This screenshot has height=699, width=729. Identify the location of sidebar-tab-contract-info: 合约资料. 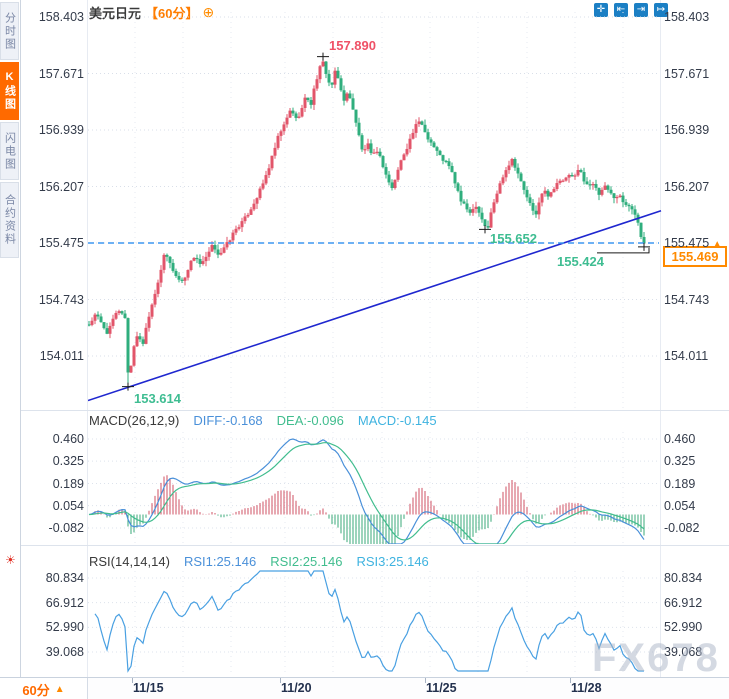
(9, 220).